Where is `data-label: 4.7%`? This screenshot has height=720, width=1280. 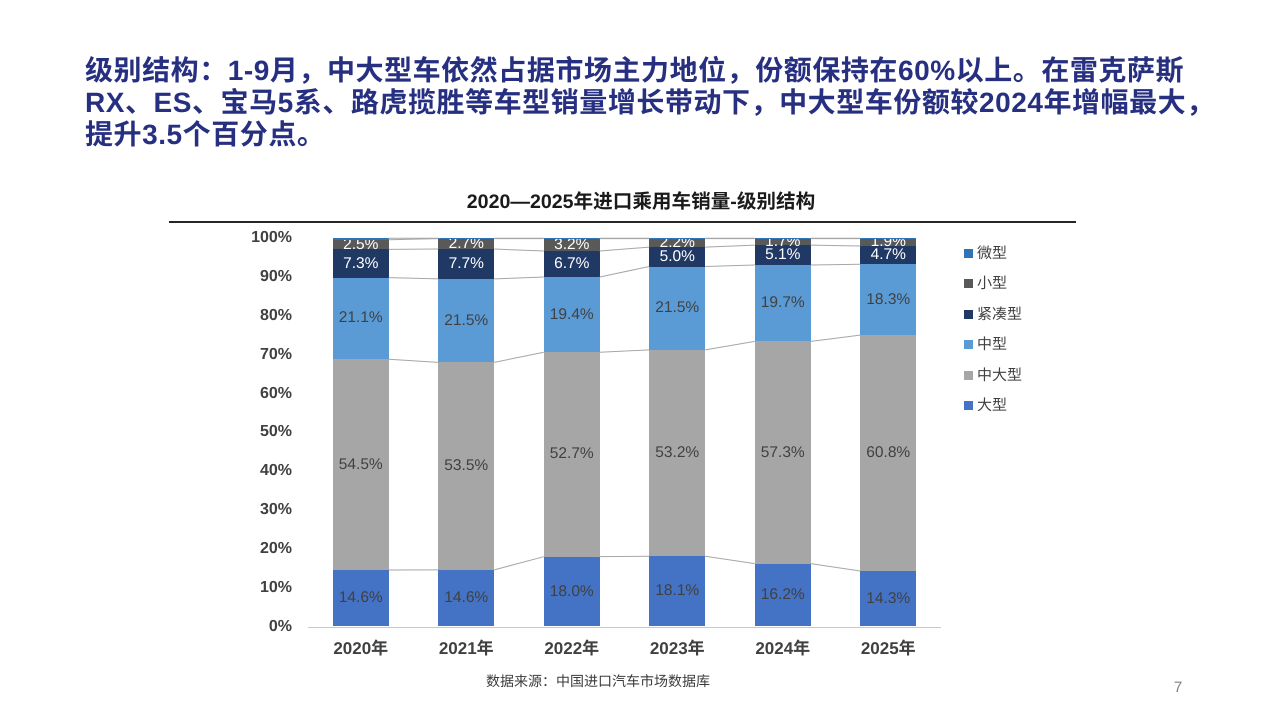 data-label: 4.7% is located at coordinates (888, 255).